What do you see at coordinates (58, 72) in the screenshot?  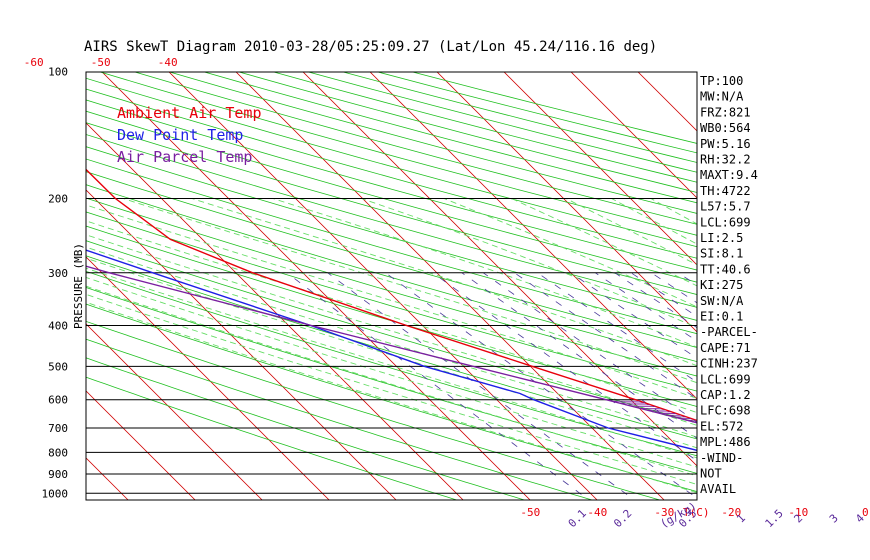 I see `pressure-tick-label: 100` at bounding box center [58, 72].